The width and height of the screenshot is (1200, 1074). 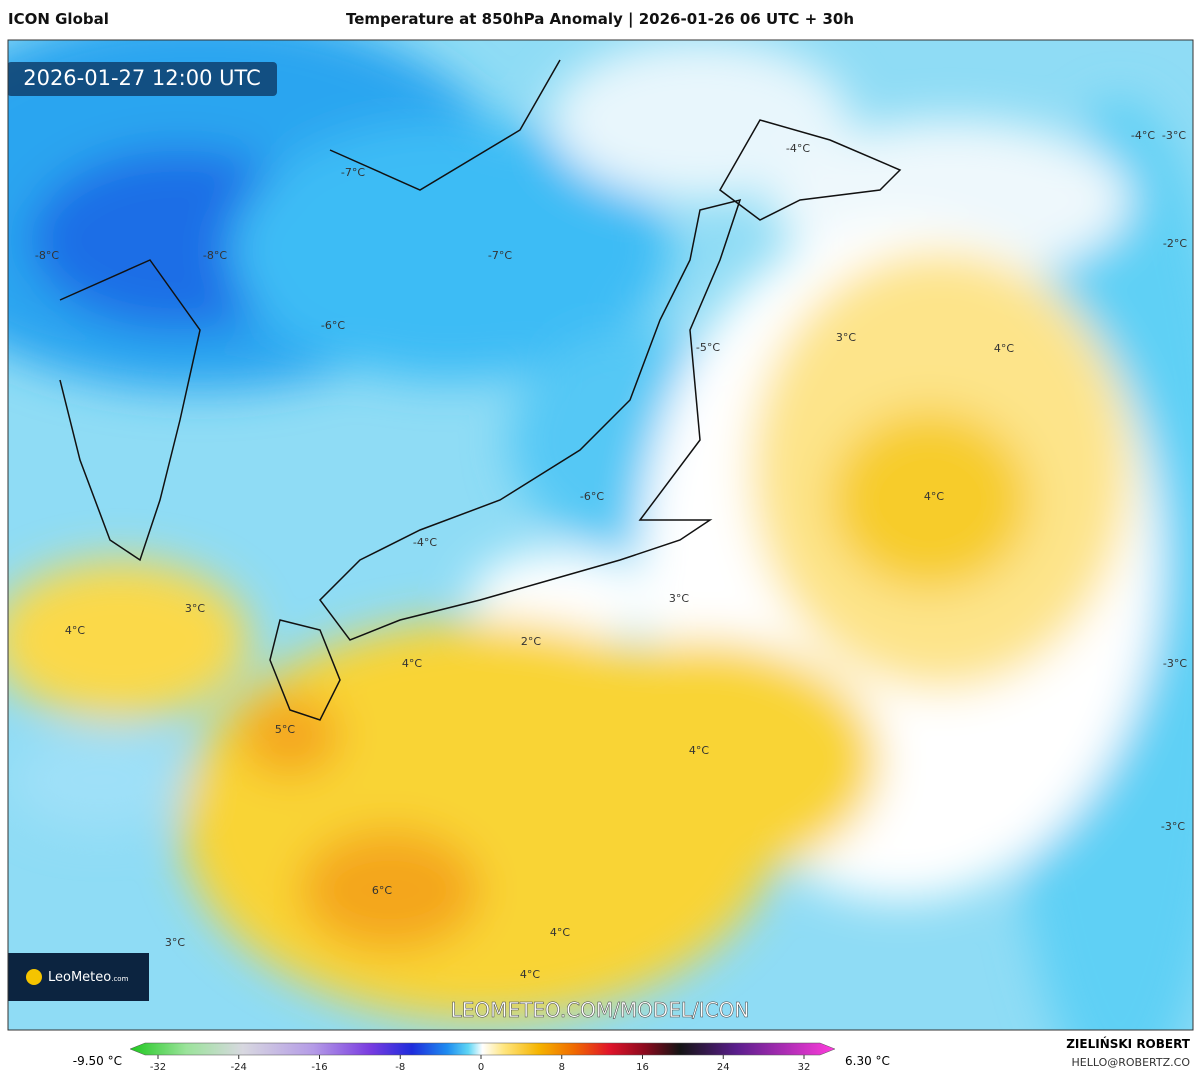 I want to click on tick-label: -8, so click(x=400, y=1067).